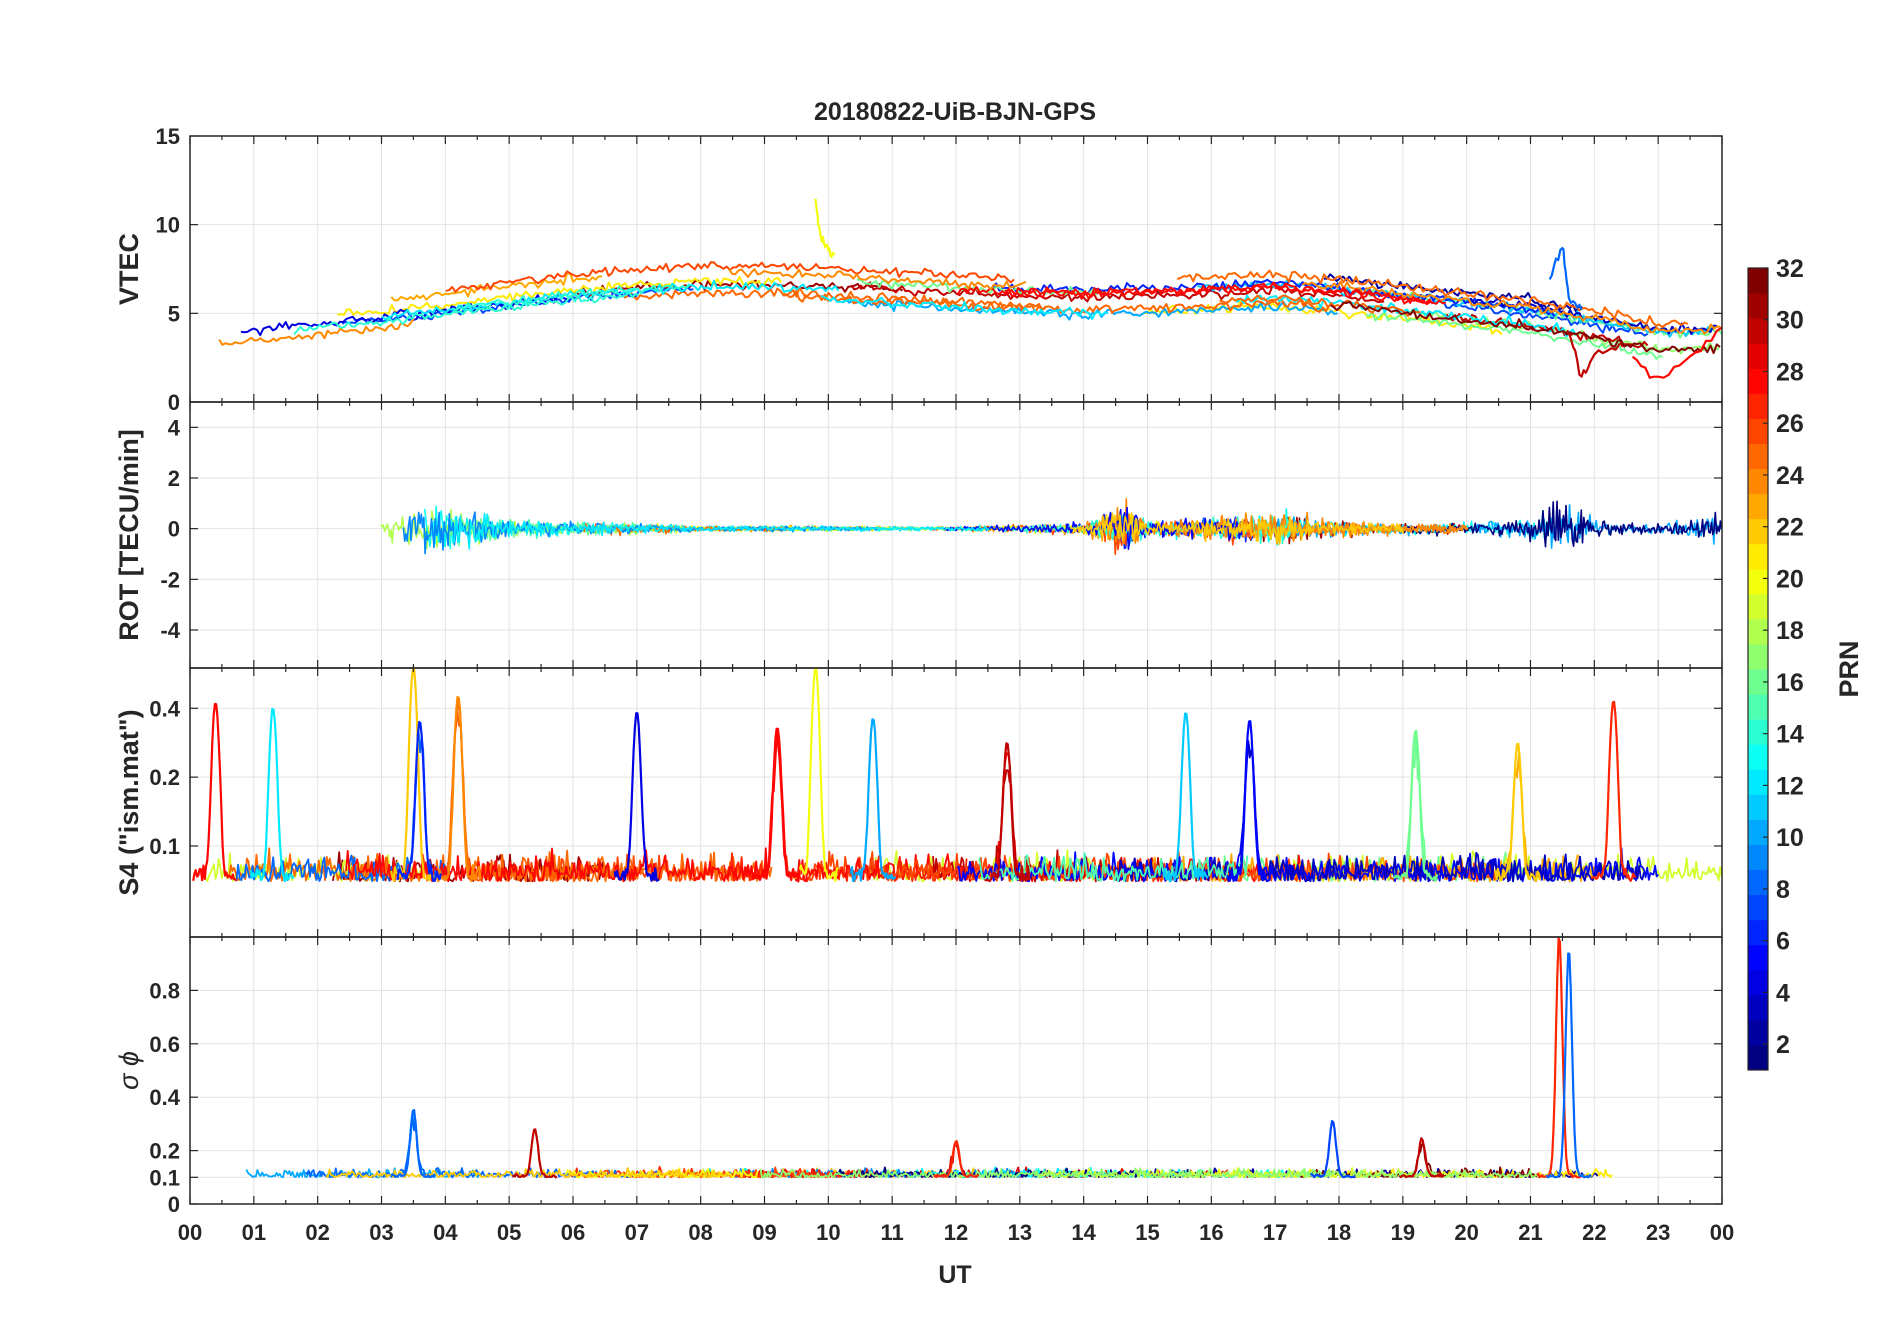  I want to click on colorbar-tick-label: 4, so click(1783, 993).